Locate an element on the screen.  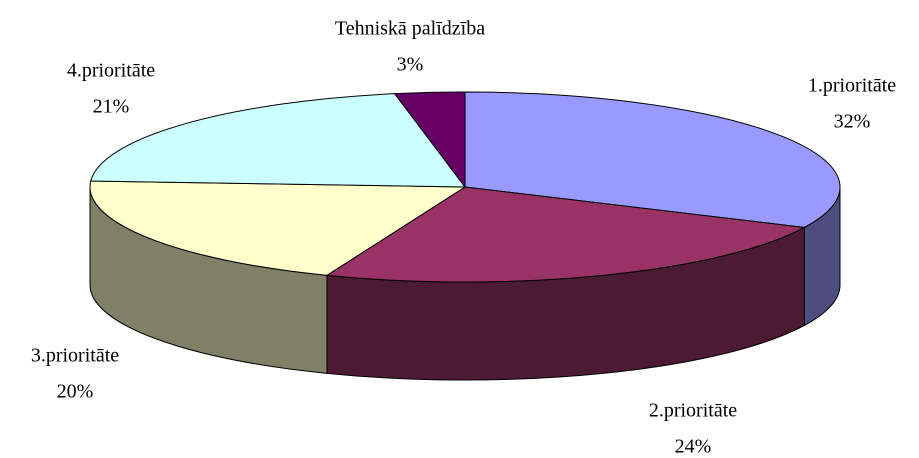
slice-label: 1.prioritāte is located at coordinates (852, 86).